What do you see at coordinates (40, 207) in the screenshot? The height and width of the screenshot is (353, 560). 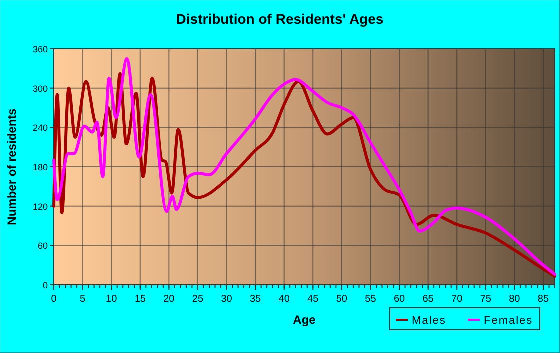 I see `y-tick-label: 120` at bounding box center [40, 207].